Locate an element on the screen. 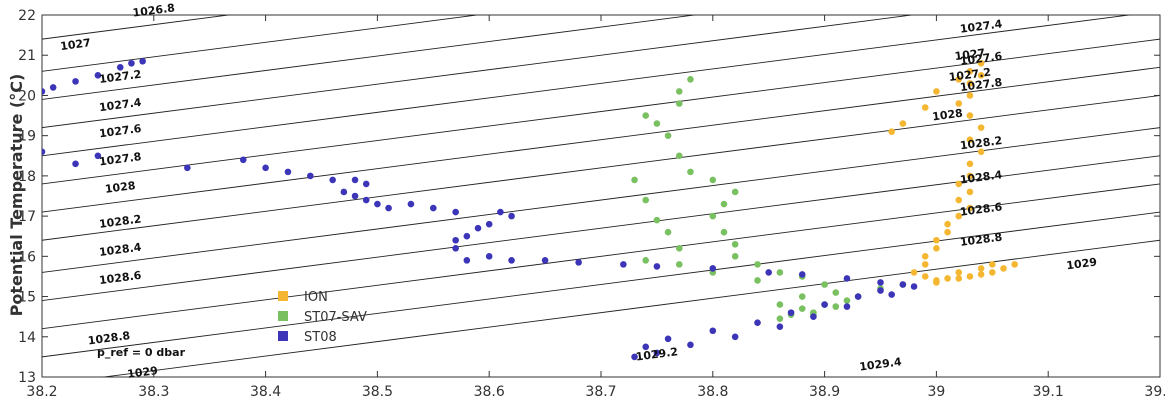  x-tick-label: 38.2 is located at coordinates (41, 392).